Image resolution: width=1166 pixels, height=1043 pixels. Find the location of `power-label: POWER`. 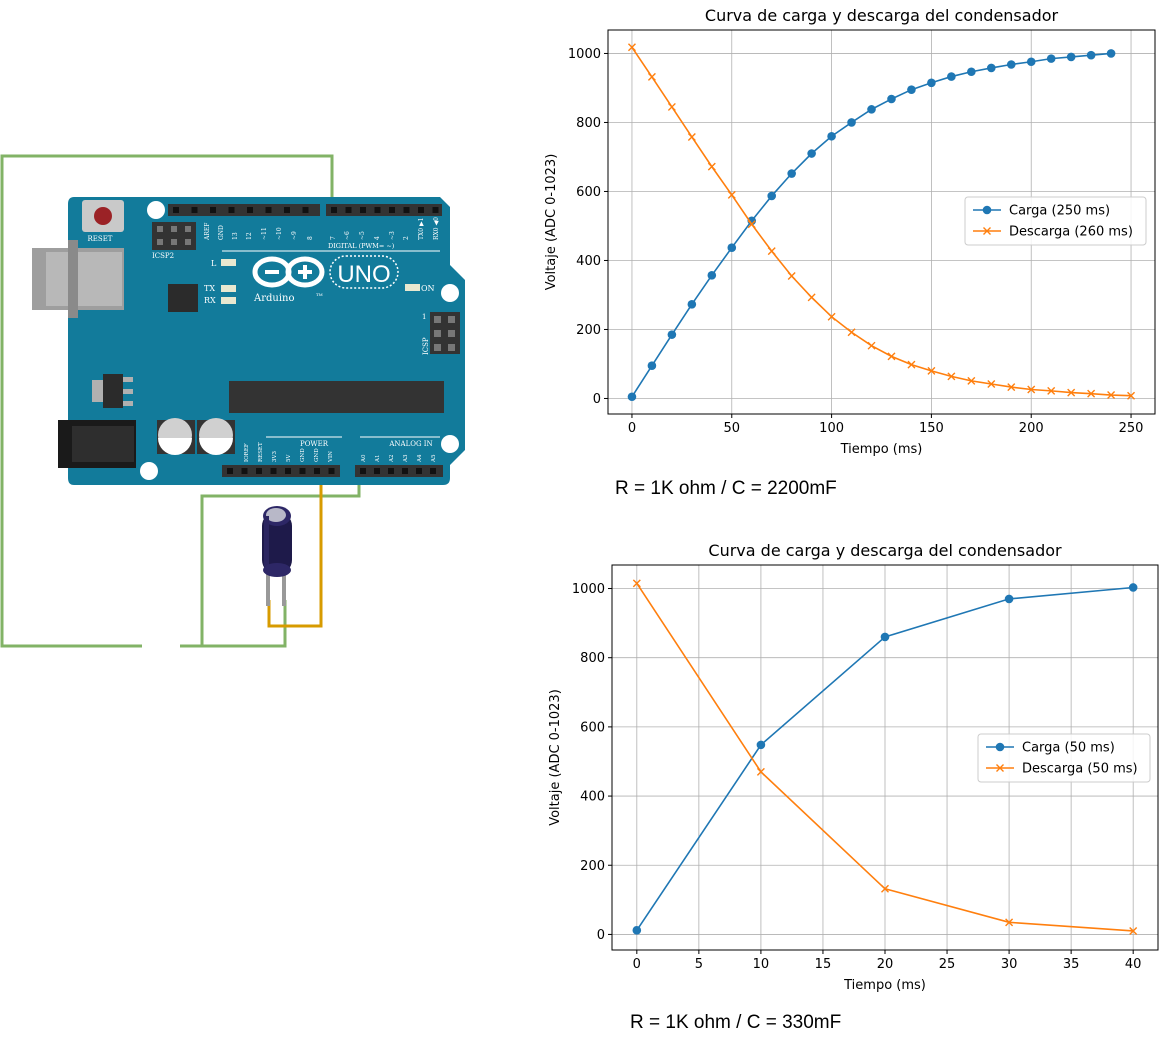

power-label: POWER is located at coordinates (314, 444).